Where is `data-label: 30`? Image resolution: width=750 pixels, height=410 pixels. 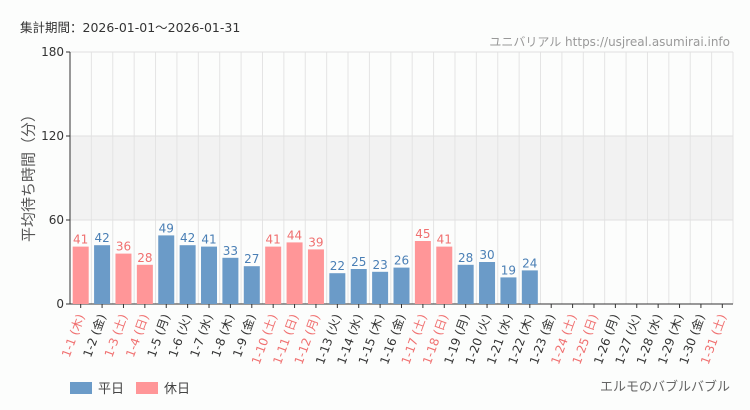 data-label: 30 is located at coordinates (486, 255).